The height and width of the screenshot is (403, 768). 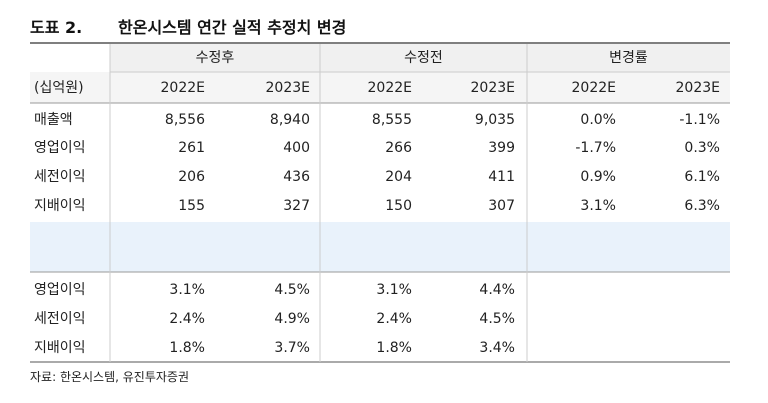 I want to click on cell-value: -1.7%, so click(x=595, y=148).